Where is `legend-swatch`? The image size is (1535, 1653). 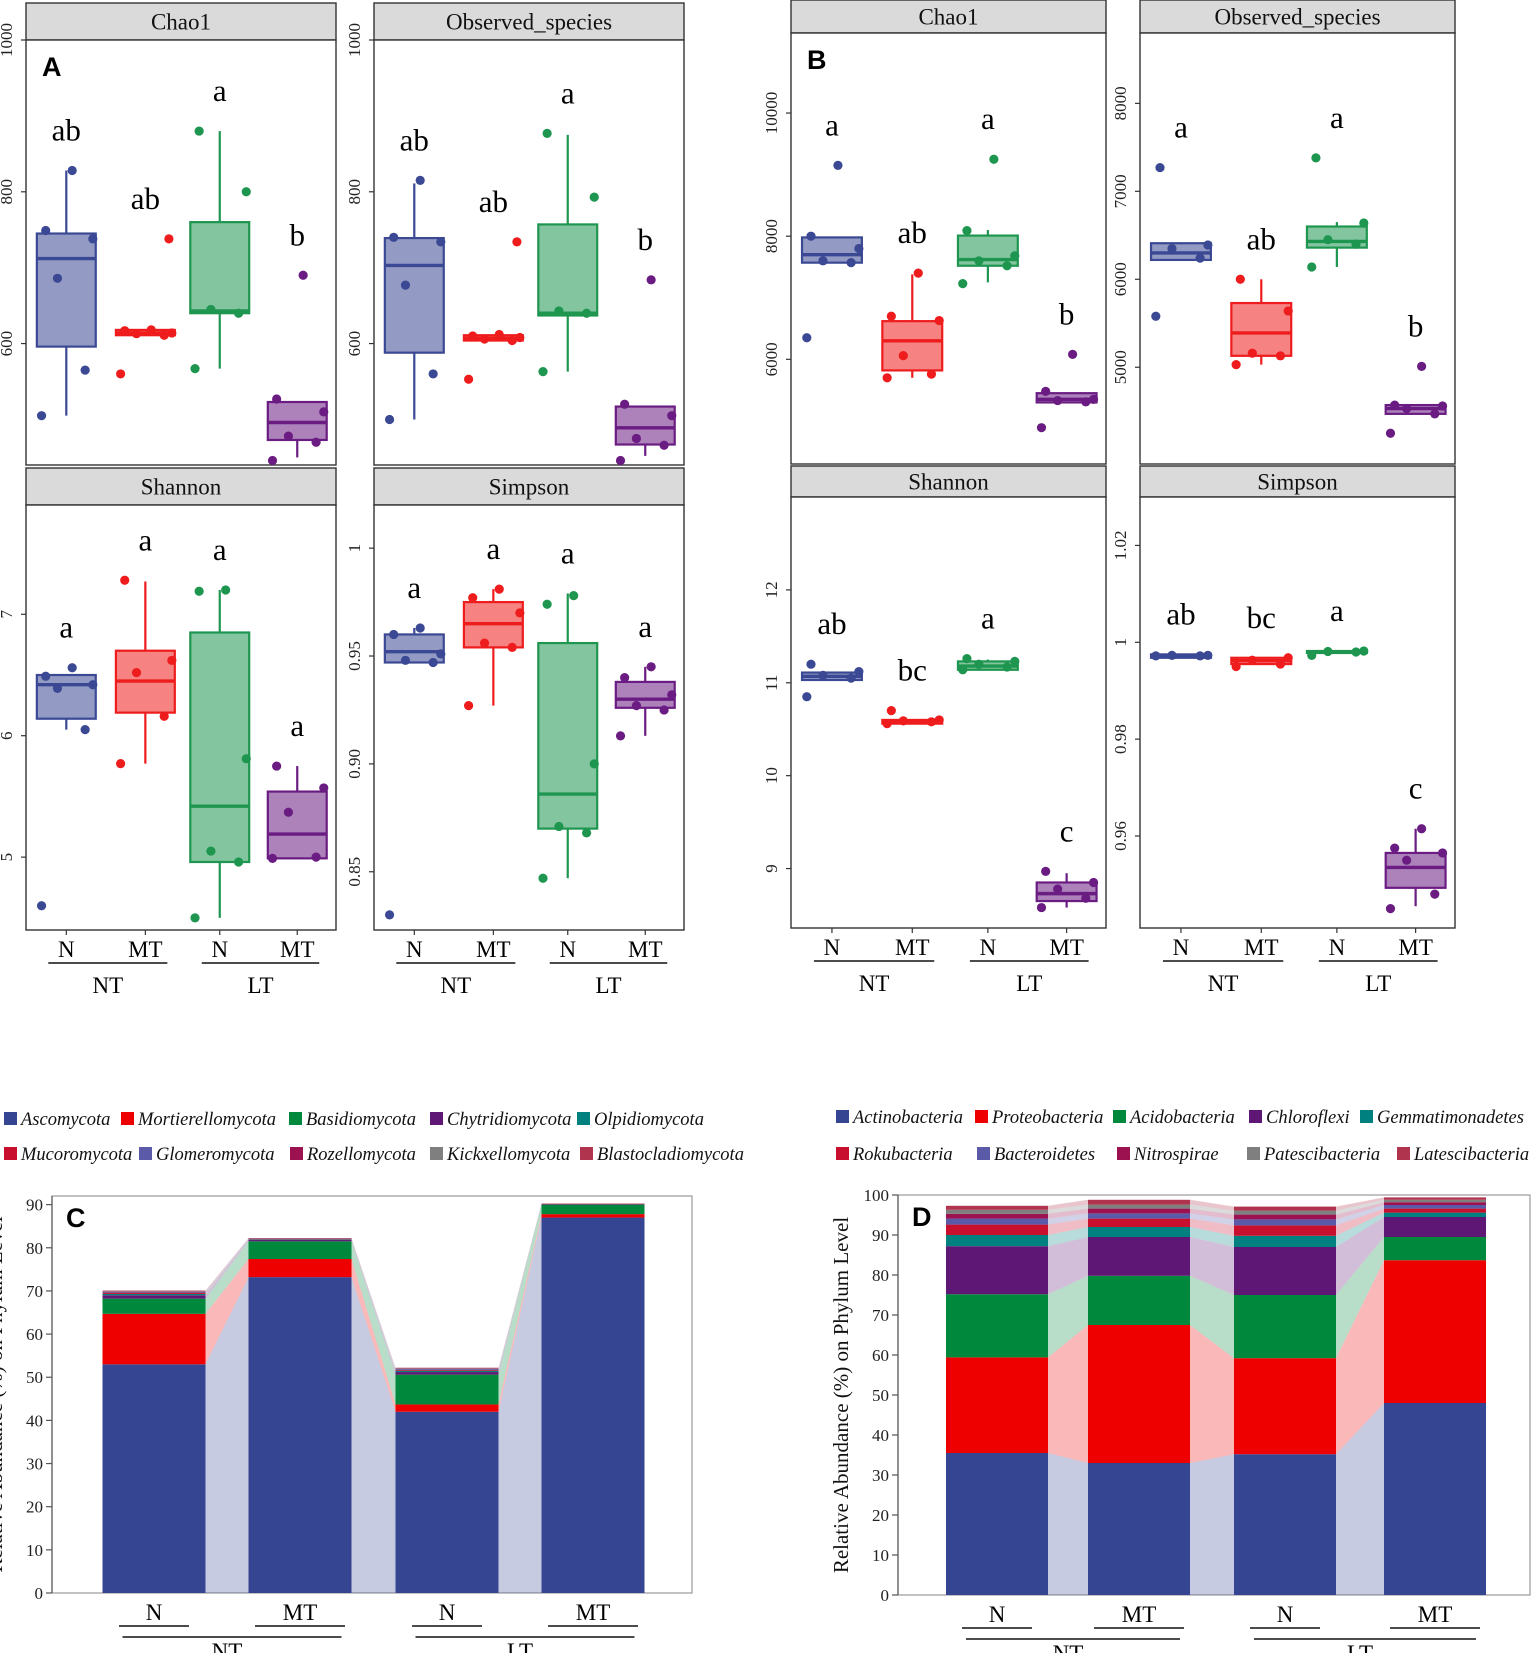 legend-swatch is located at coordinates (127, 1118).